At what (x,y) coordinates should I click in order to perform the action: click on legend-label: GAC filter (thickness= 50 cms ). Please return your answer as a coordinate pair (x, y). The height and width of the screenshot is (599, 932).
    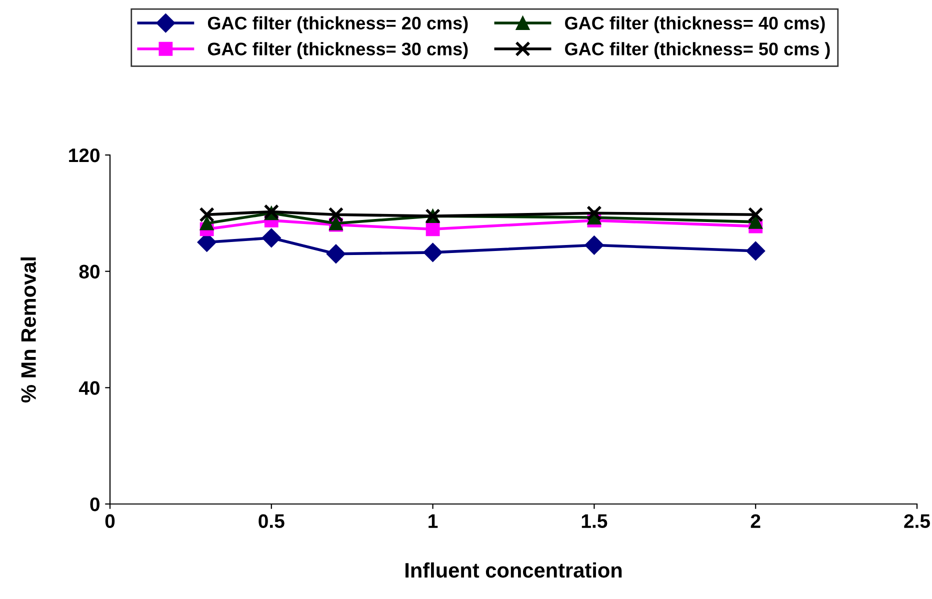
    Looking at the image, I should click on (697, 50).